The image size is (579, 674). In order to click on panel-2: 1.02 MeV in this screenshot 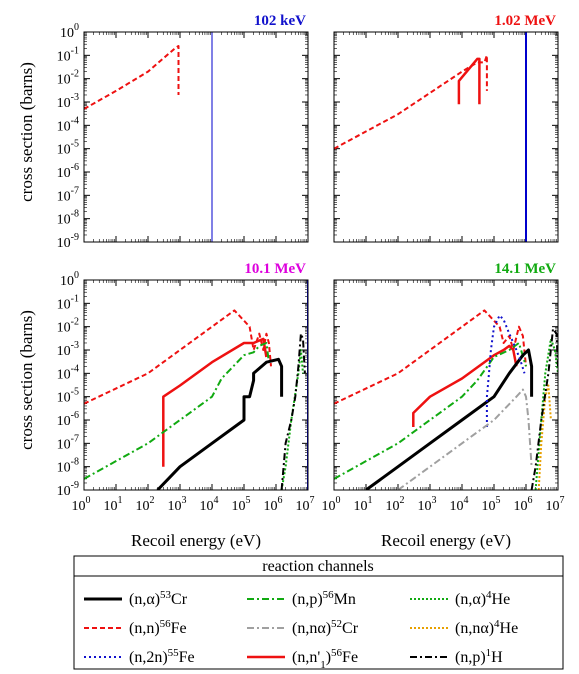, I will do `click(446, 128)`.